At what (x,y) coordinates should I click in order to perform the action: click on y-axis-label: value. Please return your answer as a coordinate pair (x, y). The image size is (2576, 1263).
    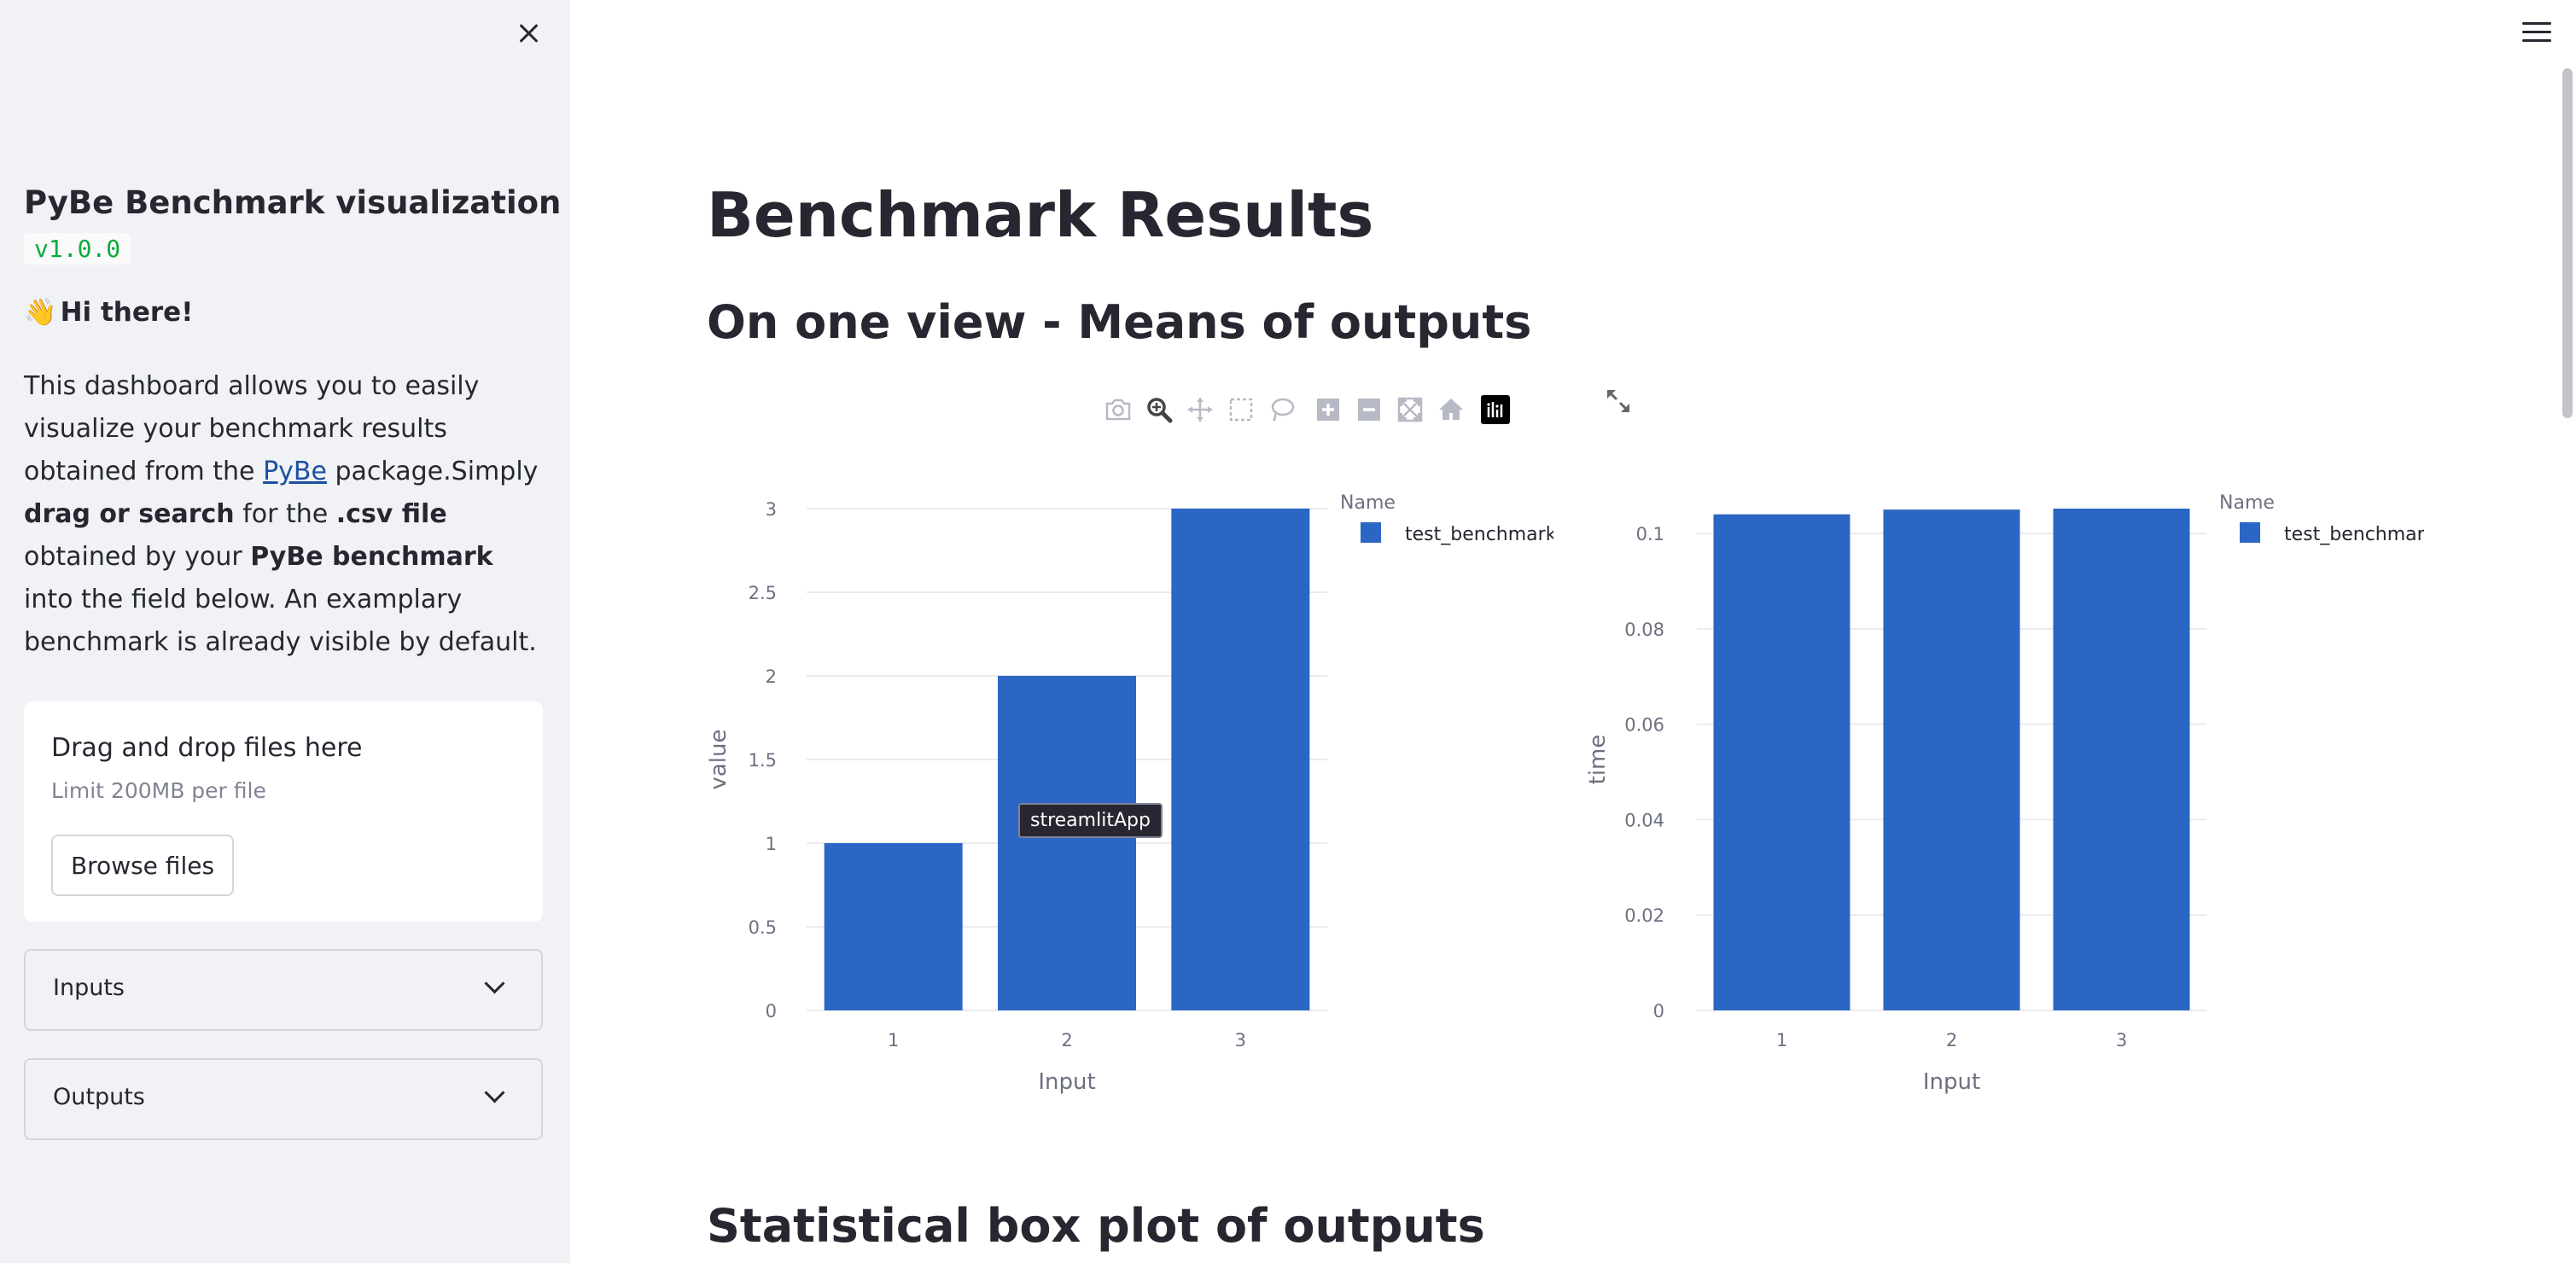
    Looking at the image, I should click on (718, 759).